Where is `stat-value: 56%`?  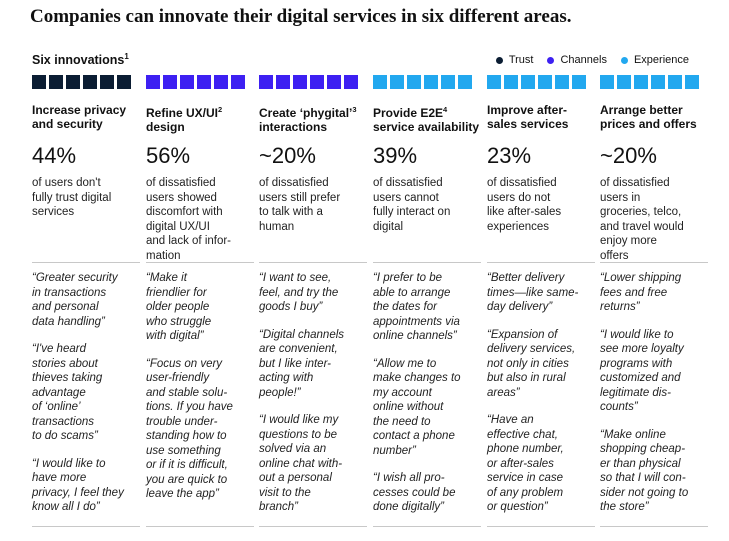
stat-value: 56% is located at coordinates (168, 155).